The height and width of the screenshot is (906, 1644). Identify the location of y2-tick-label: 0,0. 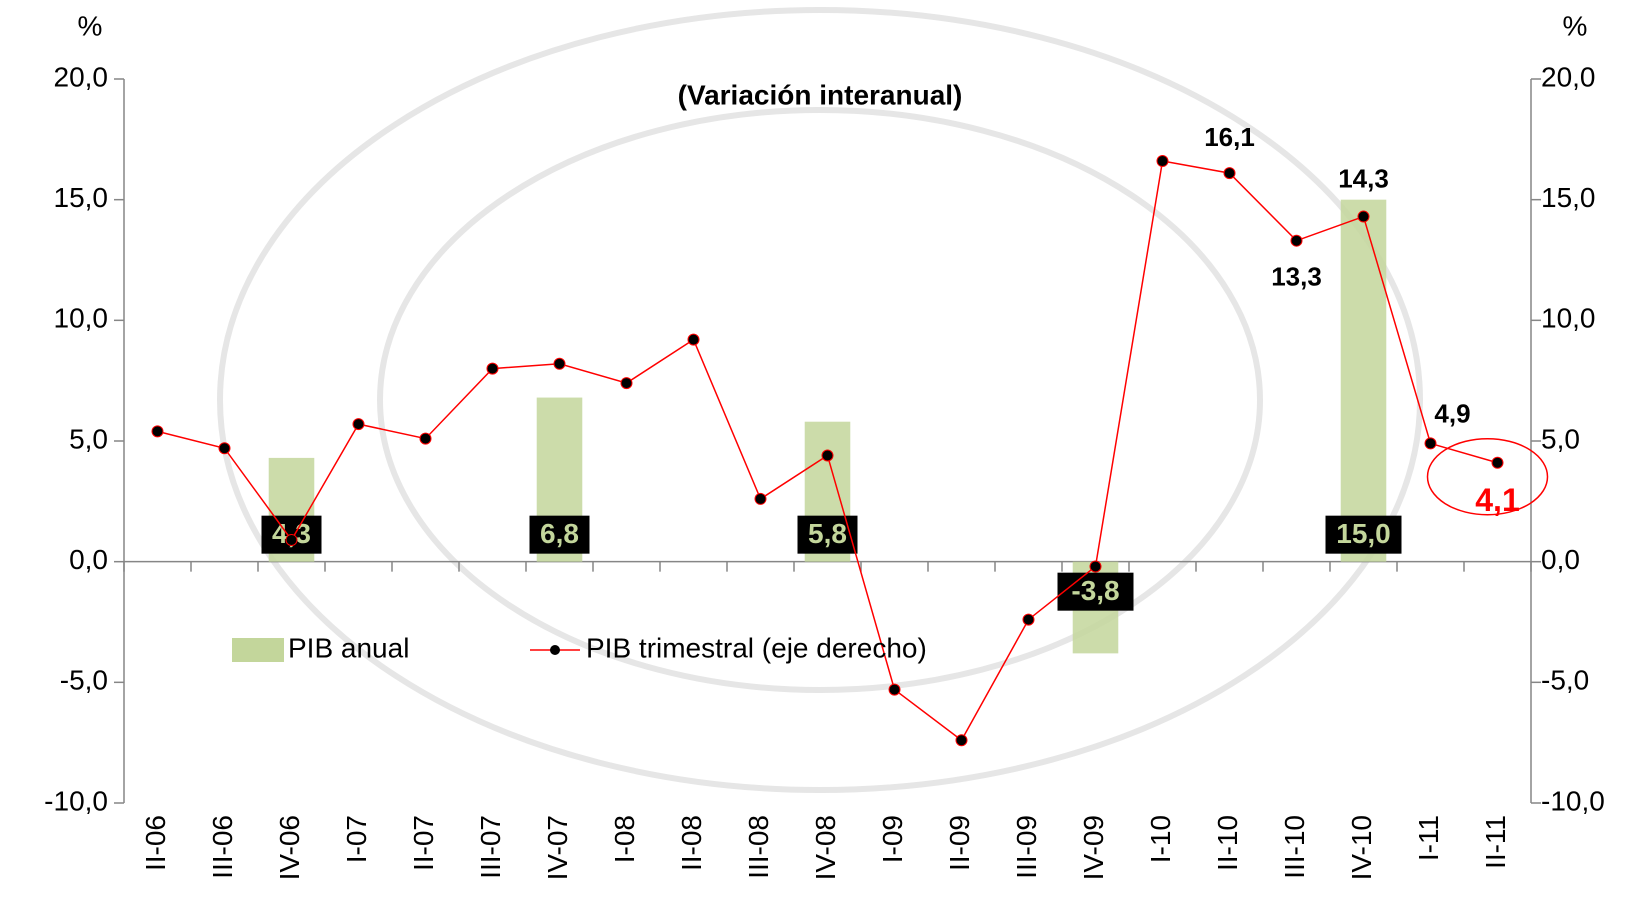
(1560, 559).